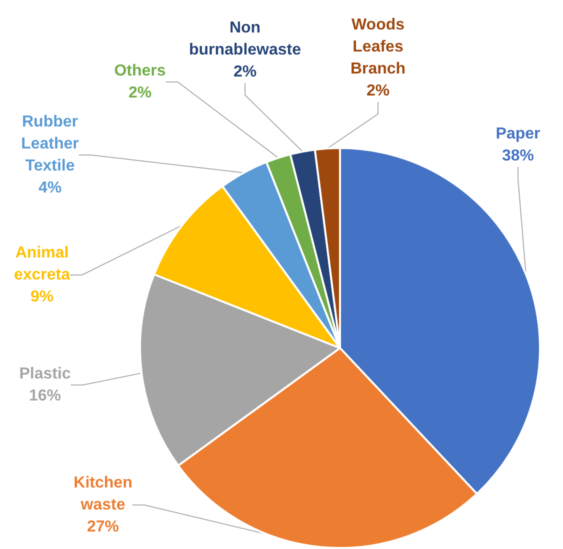 The image size is (563, 549). I want to click on slice-label: Woods Leafes Branch, so click(378, 47).